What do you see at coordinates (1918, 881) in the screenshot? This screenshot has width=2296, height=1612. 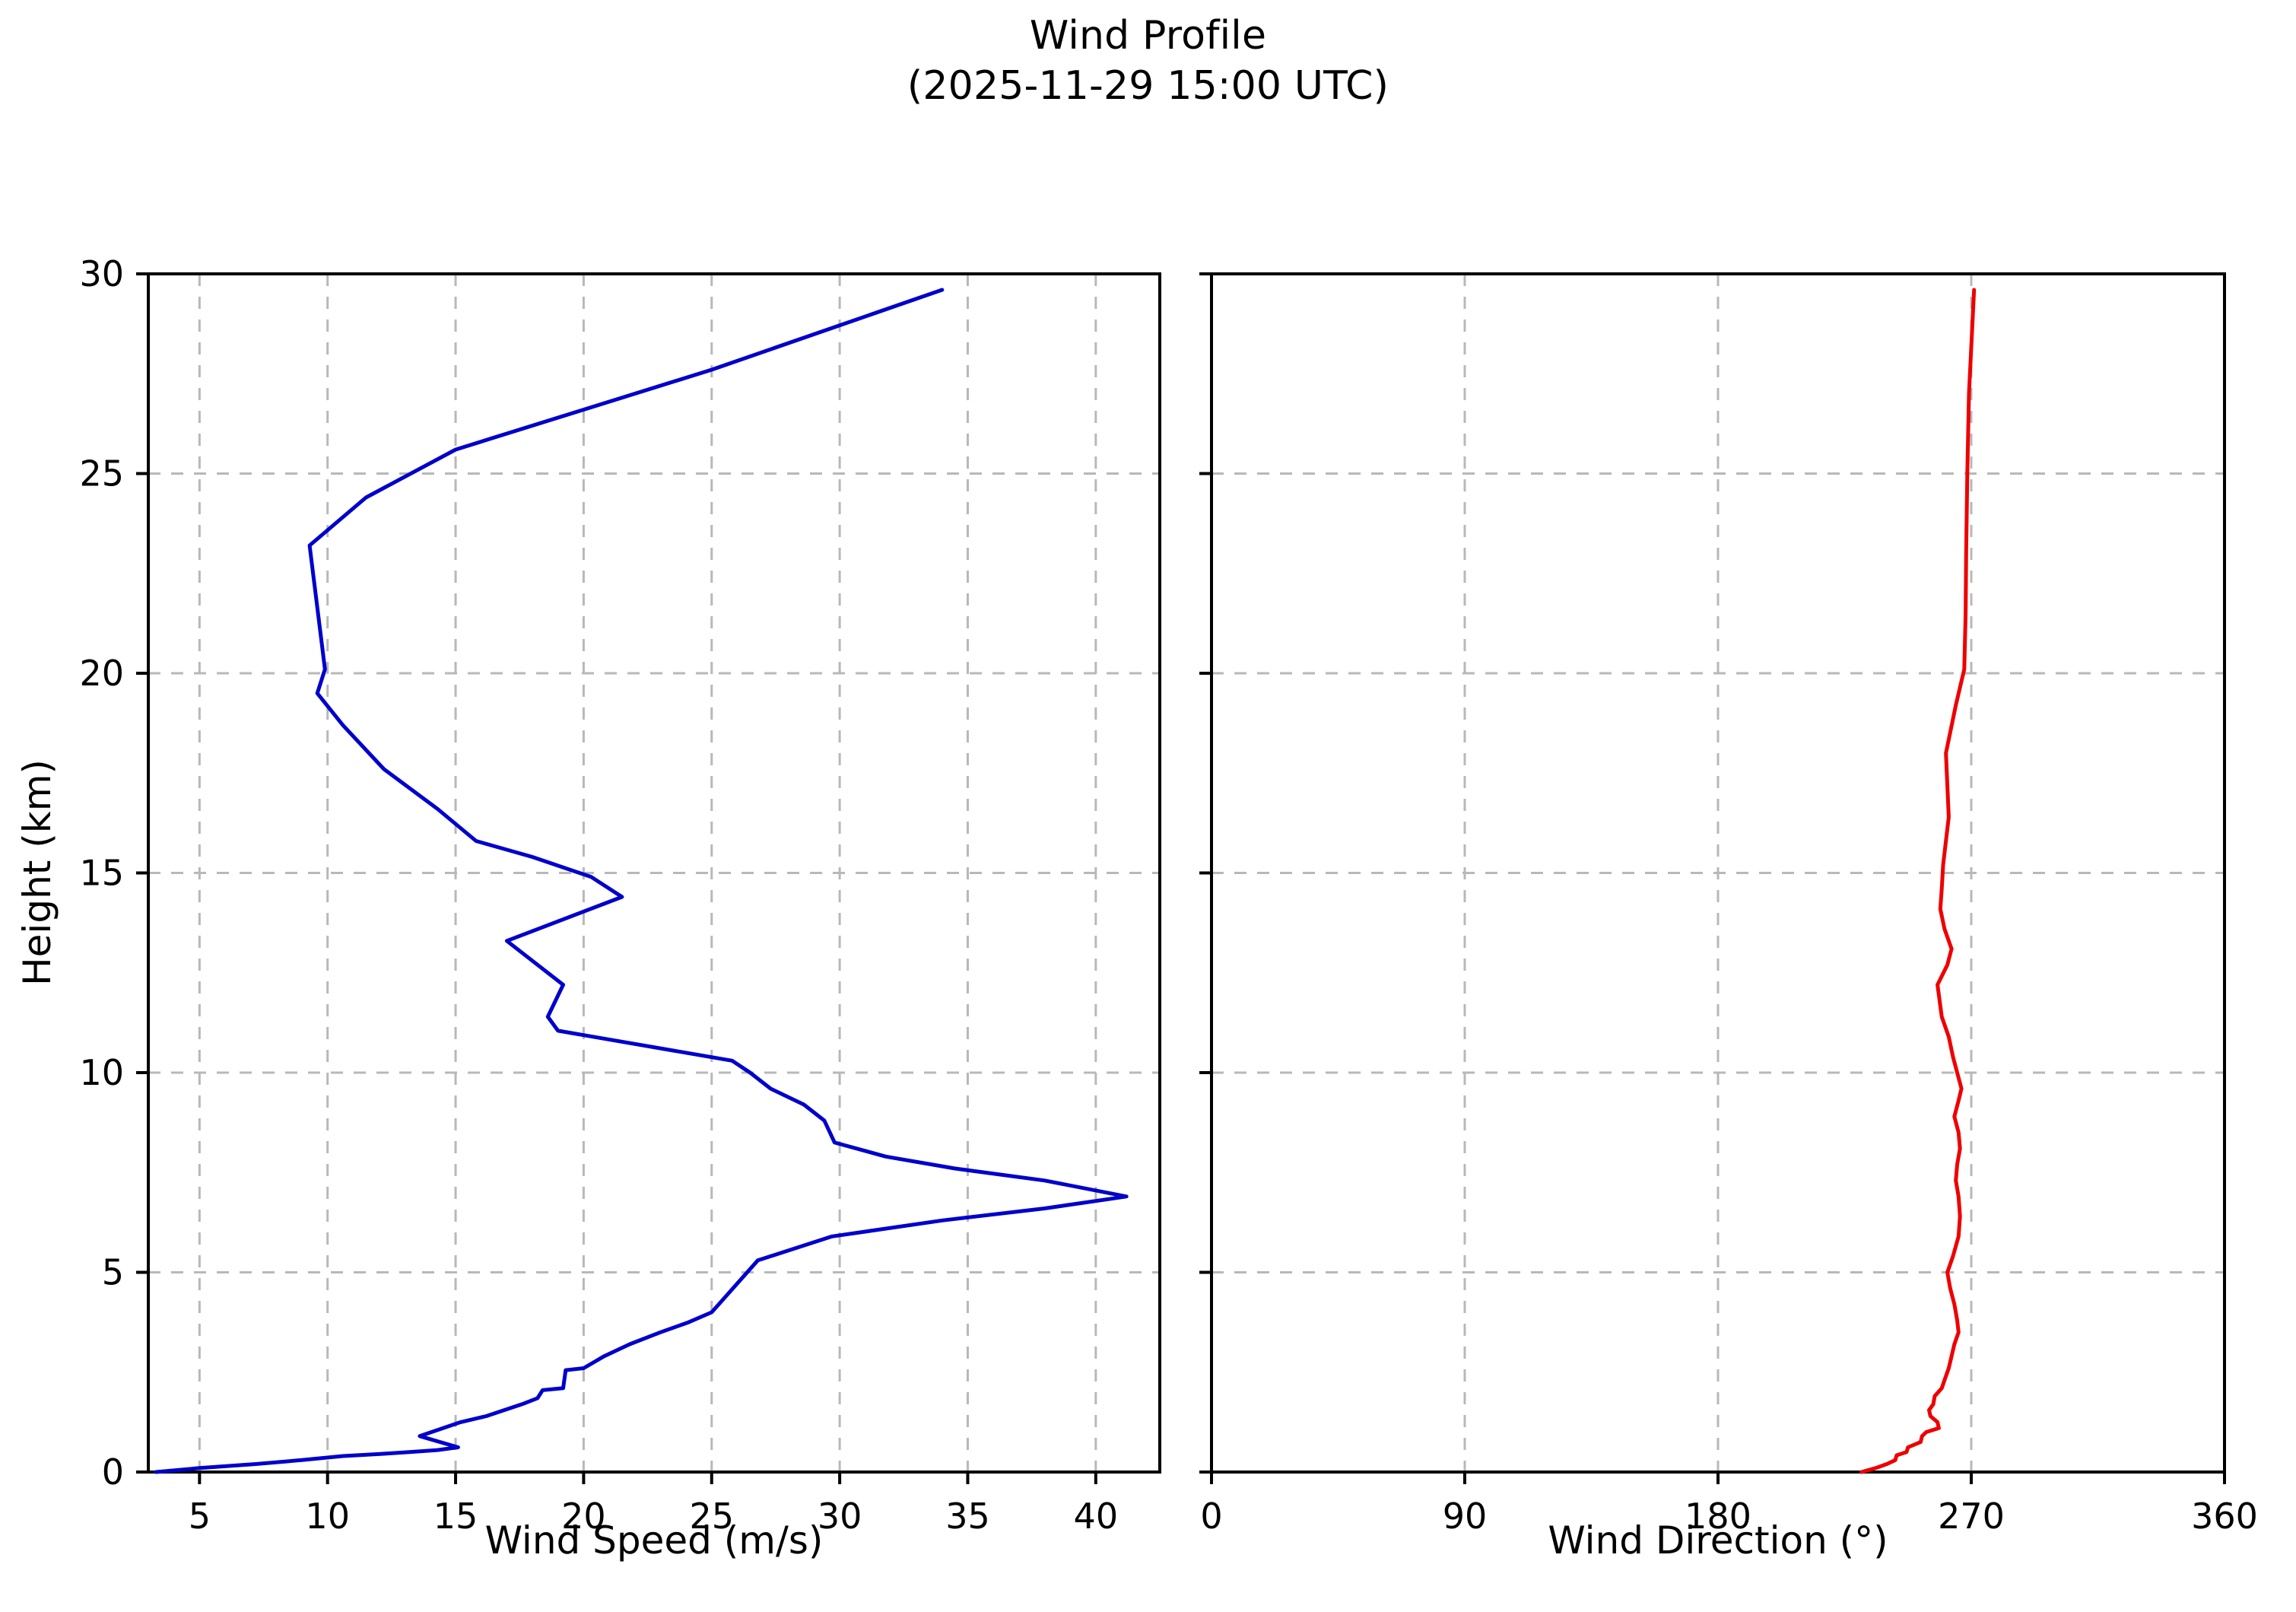 I see `wind-direction-series` at bounding box center [1918, 881].